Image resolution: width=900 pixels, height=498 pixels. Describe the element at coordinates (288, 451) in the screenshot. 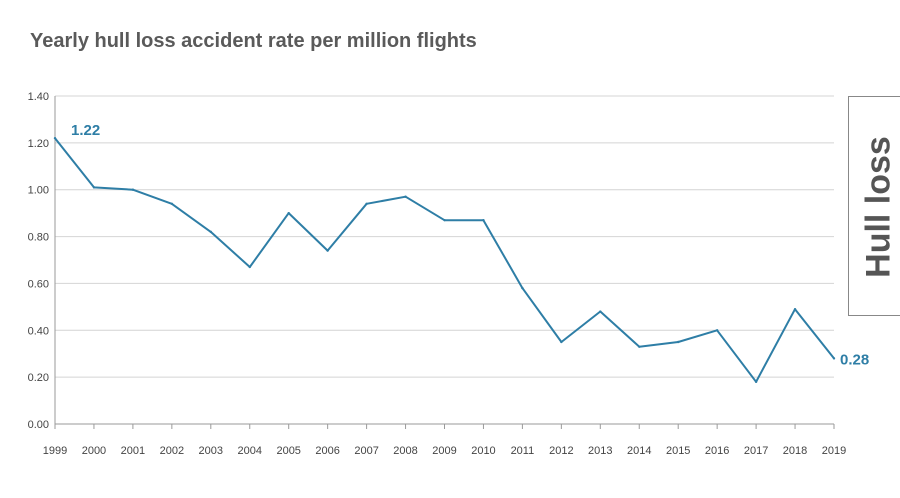

I see `x-tick-label: 2005` at that location.